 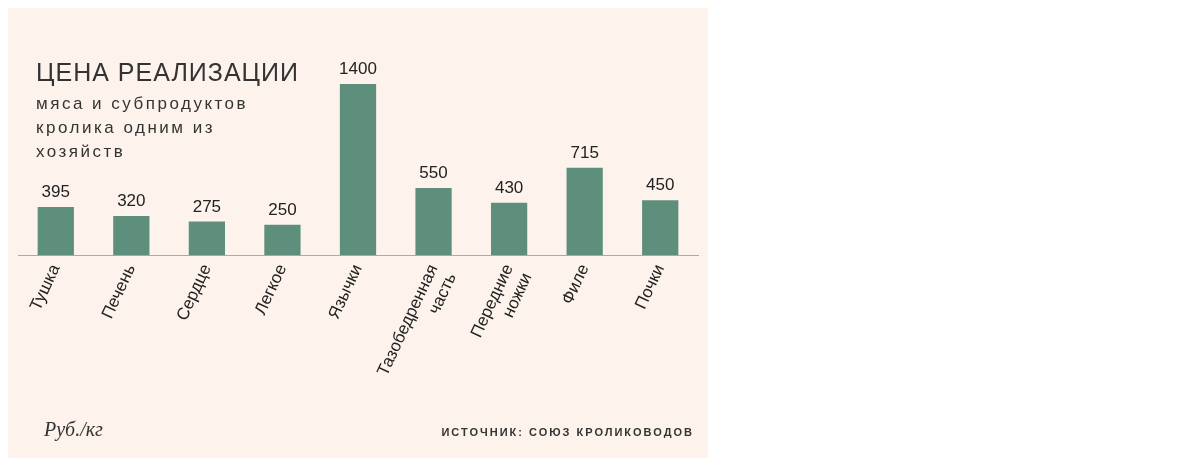 What do you see at coordinates (660, 185) in the screenshot?
I see `data-label: 450` at bounding box center [660, 185].